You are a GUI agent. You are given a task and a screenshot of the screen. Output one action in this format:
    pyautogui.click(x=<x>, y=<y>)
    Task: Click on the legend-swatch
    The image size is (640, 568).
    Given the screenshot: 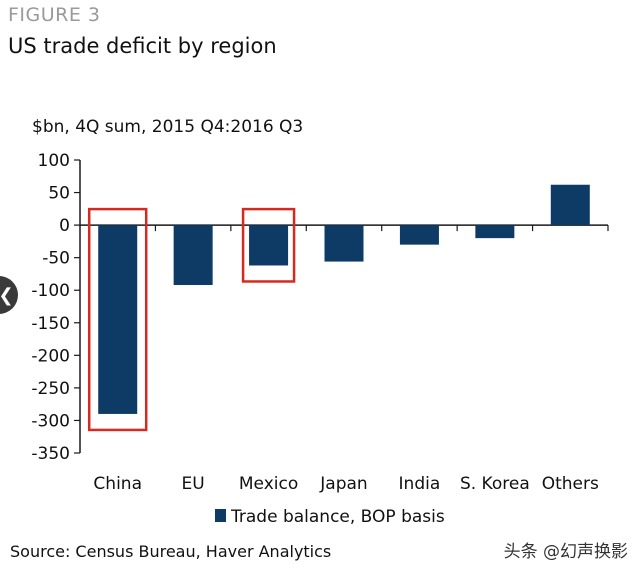 What is the action you would take?
    pyautogui.click(x=220, y=515)
    